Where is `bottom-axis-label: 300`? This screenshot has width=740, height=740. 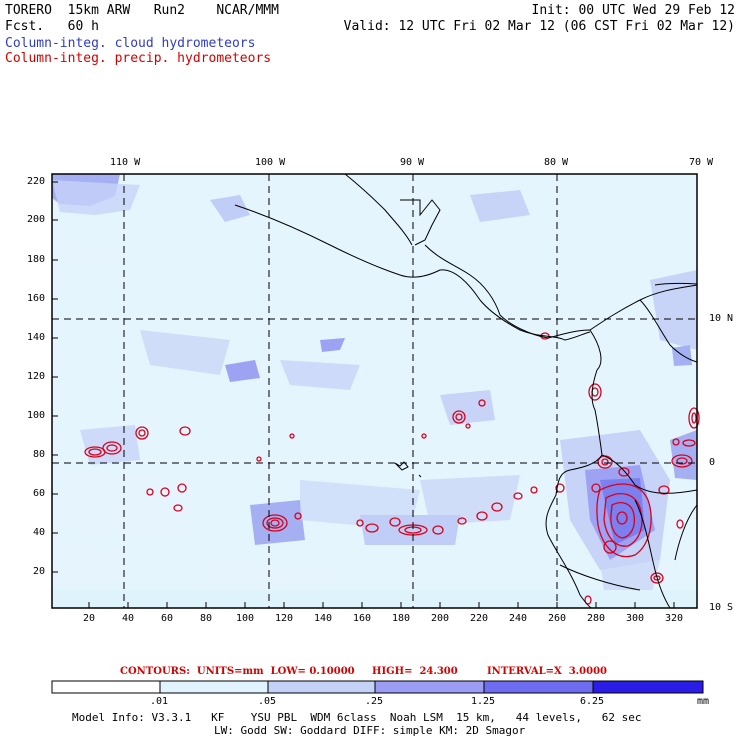
bottom-axis-label: 300 is located at coordinates (635, 618).